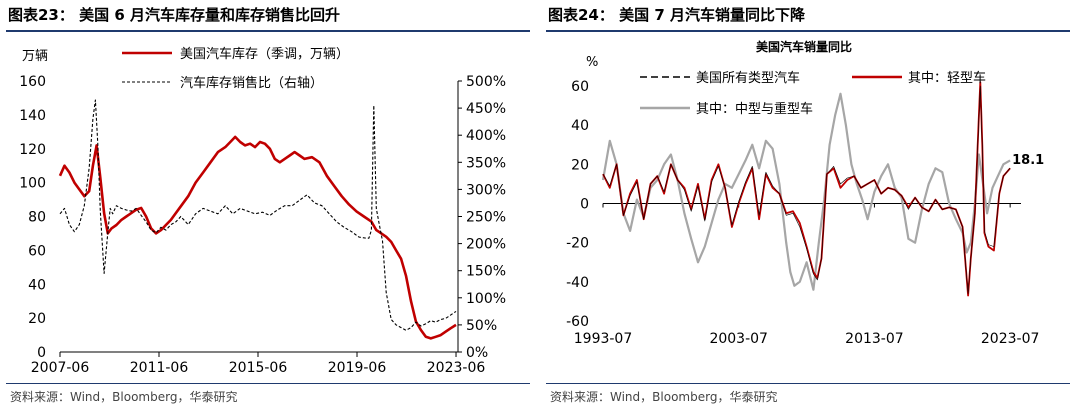 This screenshot has width=1080, height=419. Describe the element at coordinates (580, 165) in the screenshot. I see `y-tick-label: 20` at that location.